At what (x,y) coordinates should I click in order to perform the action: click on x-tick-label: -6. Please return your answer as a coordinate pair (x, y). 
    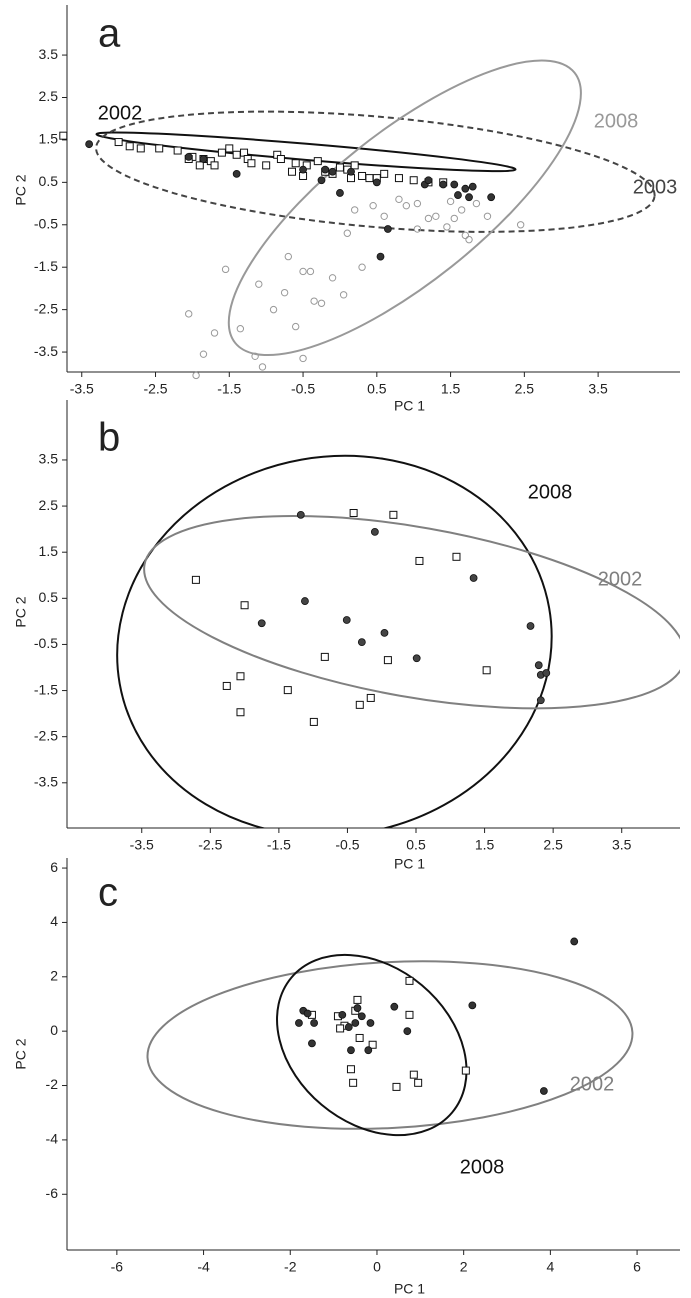
    Looking at the image, I should click on (117, 1267).